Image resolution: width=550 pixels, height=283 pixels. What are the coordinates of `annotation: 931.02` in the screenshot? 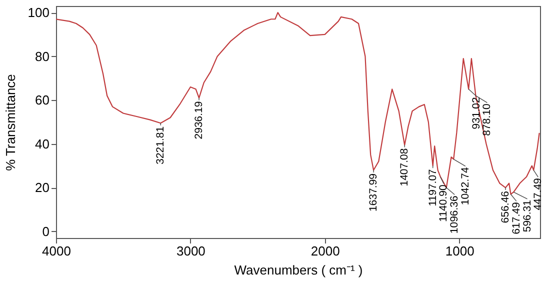 It's located at (476, 113).